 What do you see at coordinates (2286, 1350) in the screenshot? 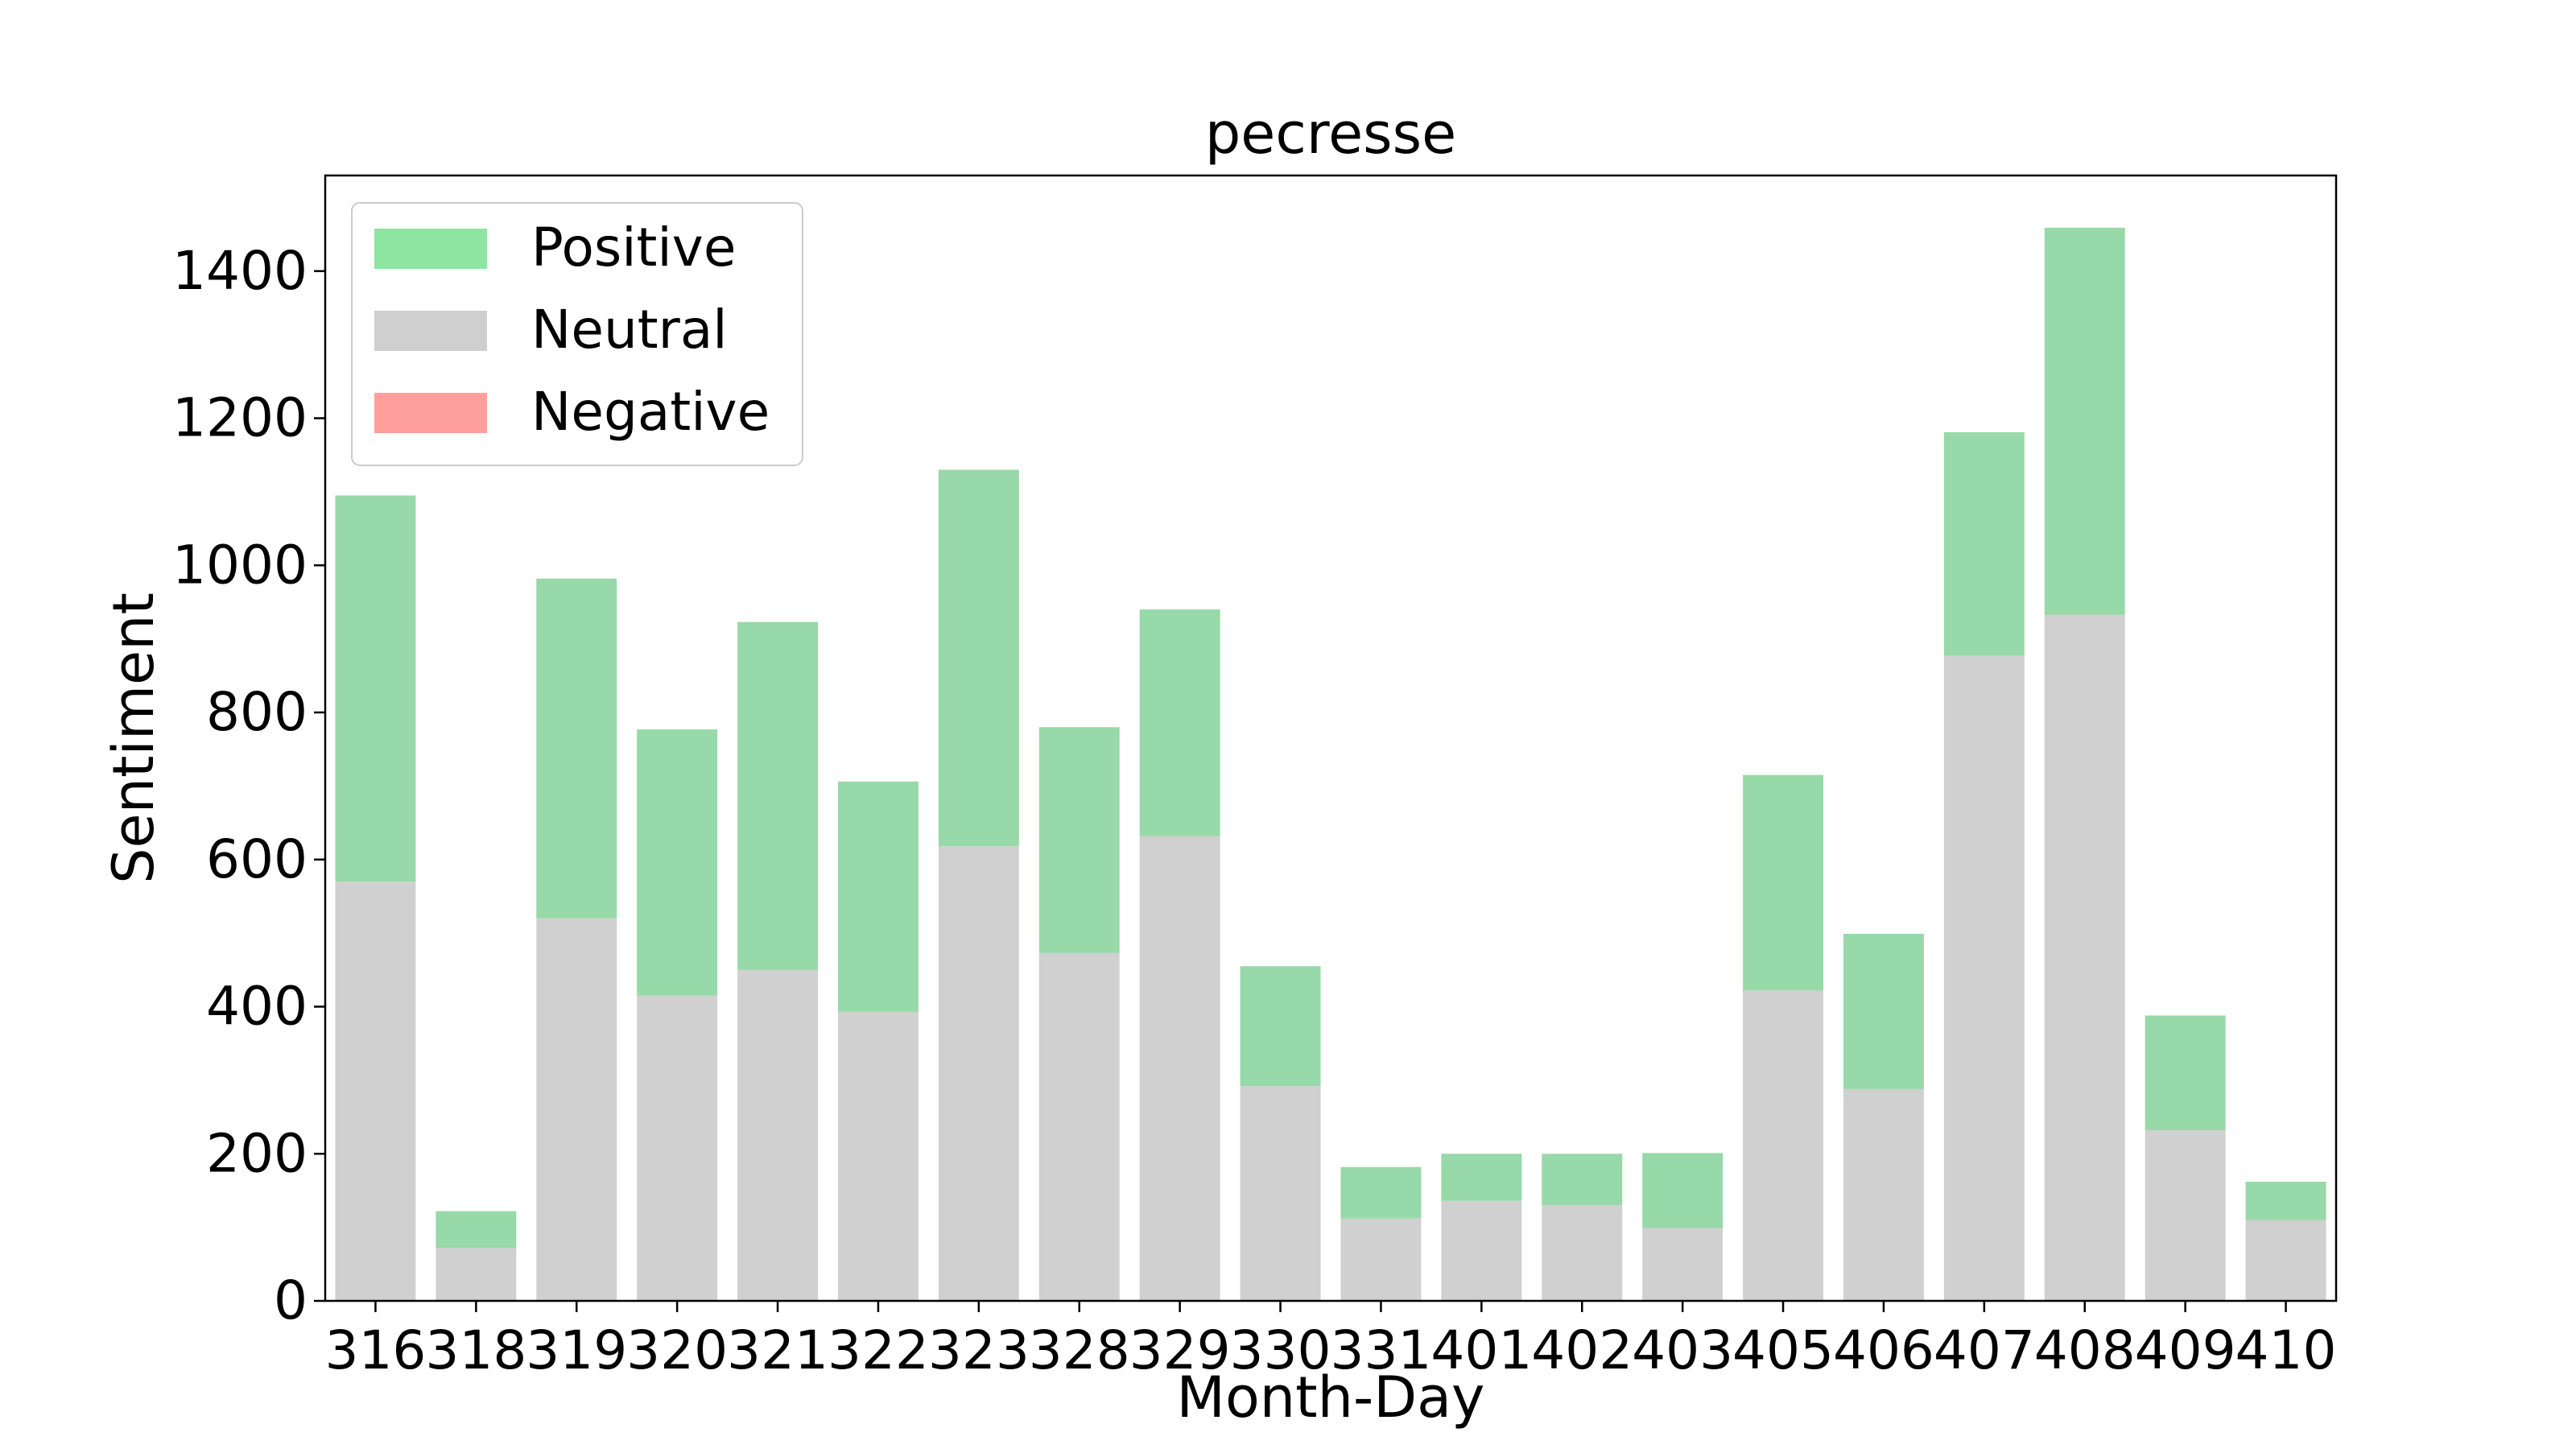
I see `x-tick-label: 410` at bounding box center [2286, 1350].